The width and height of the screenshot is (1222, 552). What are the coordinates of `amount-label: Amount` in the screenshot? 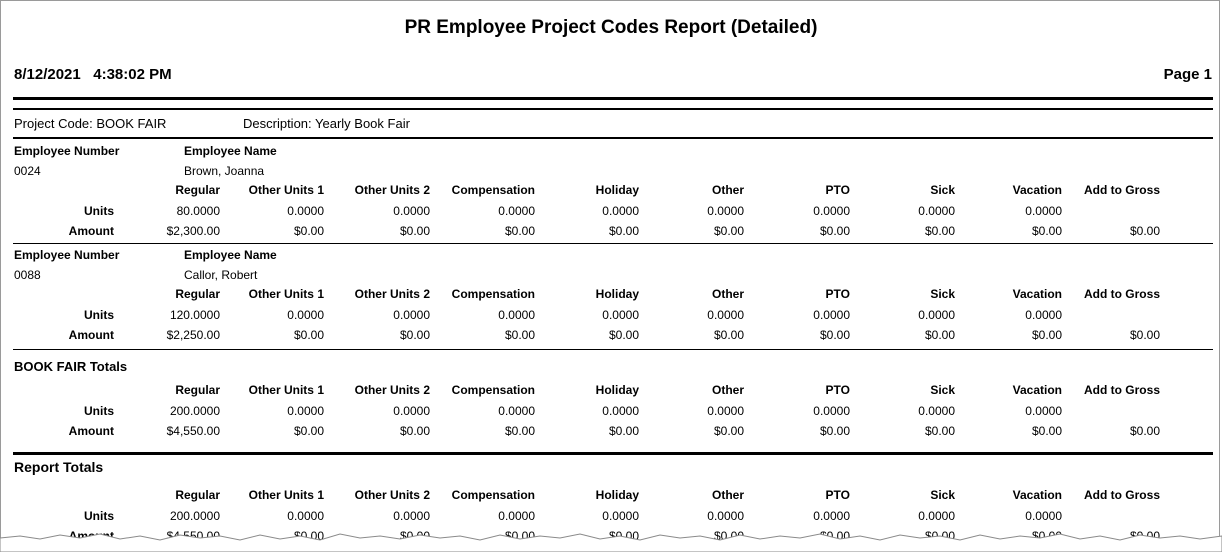 It's located at (91, 431).